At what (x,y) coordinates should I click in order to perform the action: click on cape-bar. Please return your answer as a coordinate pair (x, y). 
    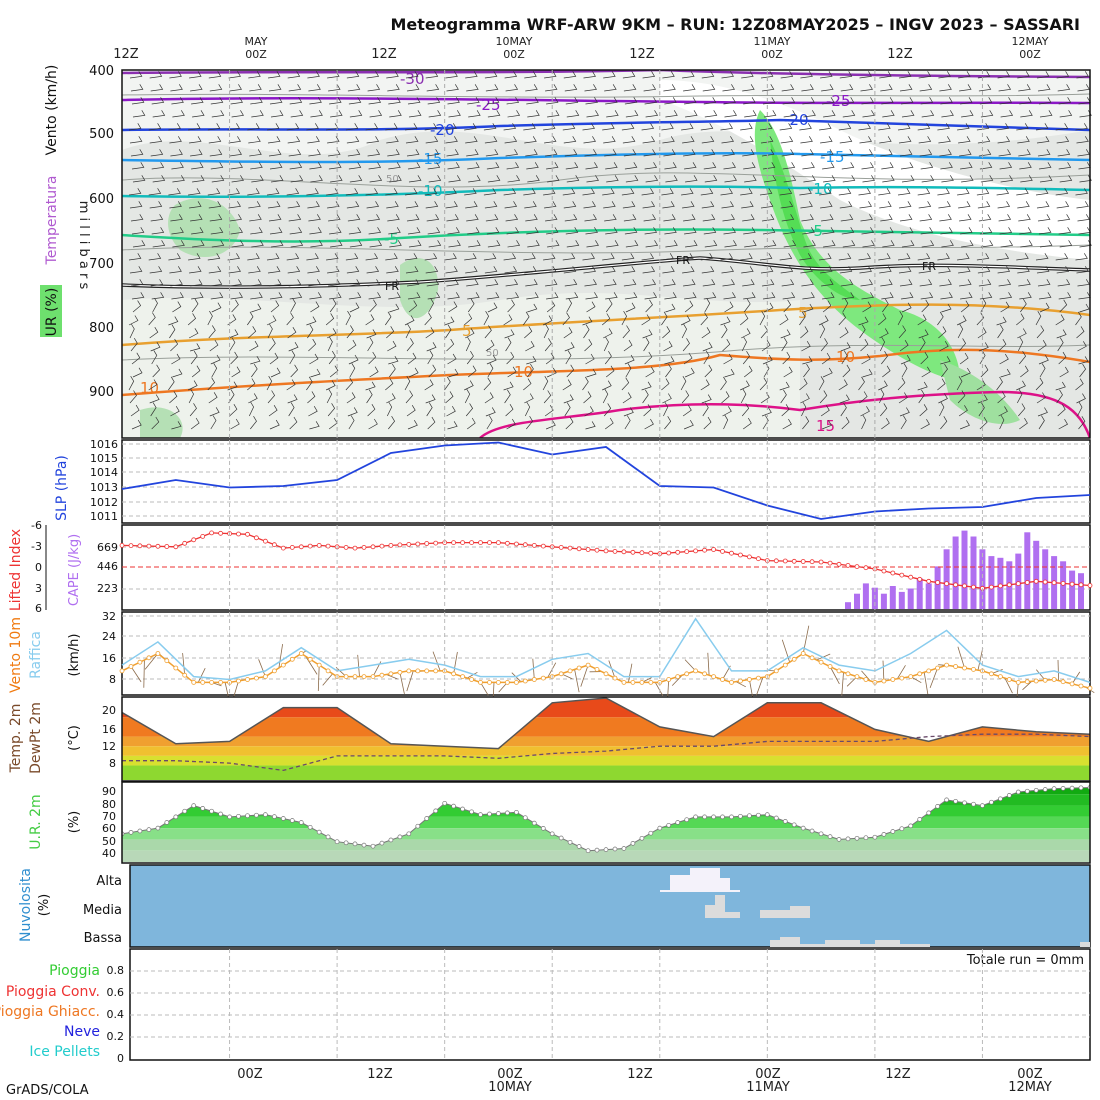
    Looking at the image, I should click on (901, 600).